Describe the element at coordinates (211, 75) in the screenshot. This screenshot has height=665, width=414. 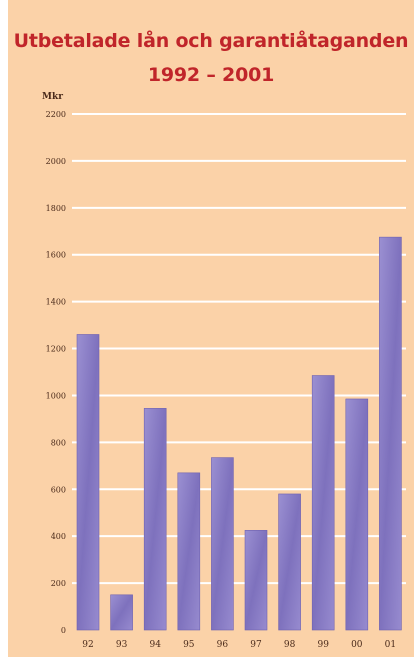
I see `chart-subtitle: 1992 – 2001` at that location.